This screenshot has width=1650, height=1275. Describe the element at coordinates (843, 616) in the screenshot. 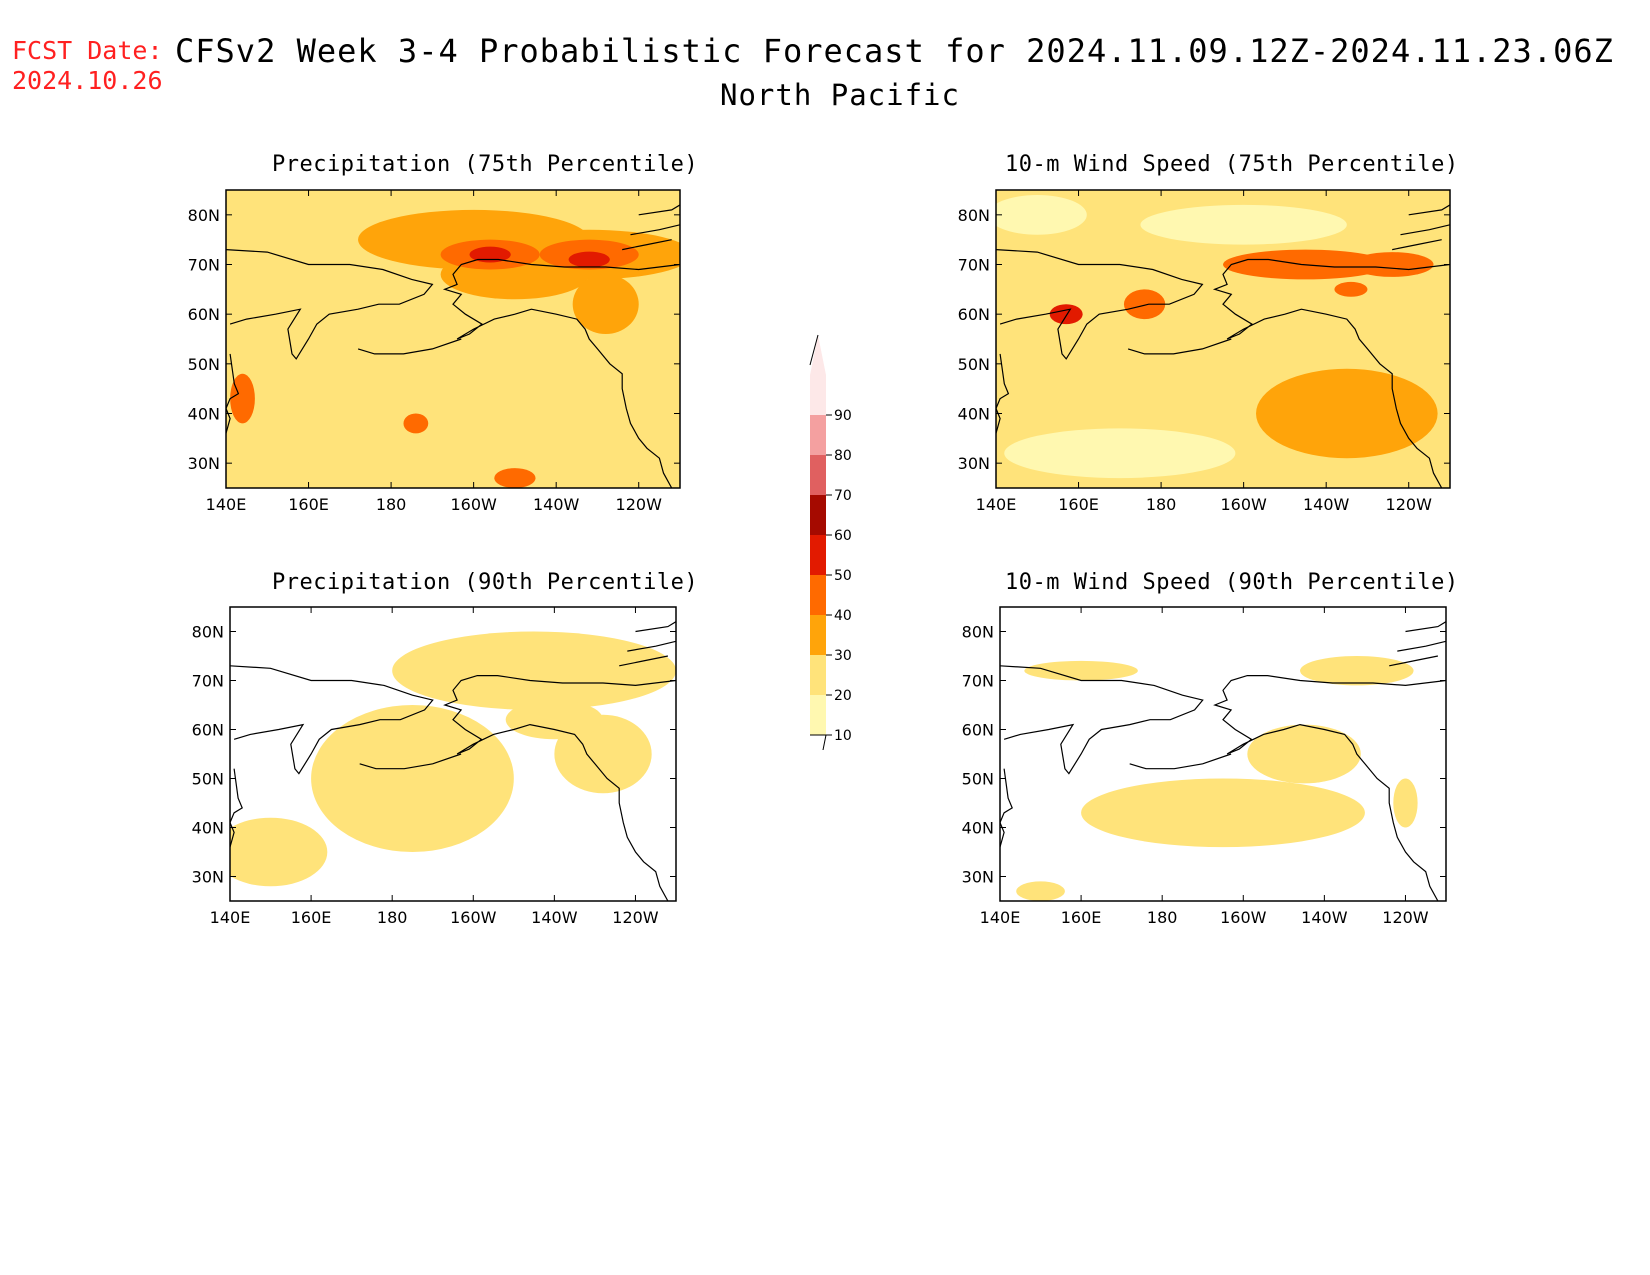

I see `colorbar-tick-label: 40` at that location.